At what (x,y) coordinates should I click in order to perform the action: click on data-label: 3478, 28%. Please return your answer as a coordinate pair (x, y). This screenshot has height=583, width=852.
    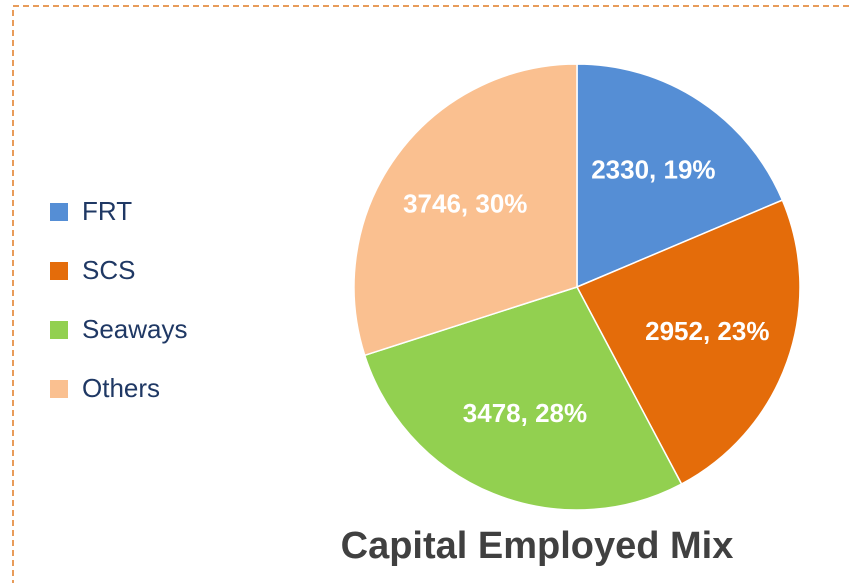
    Looking at the image, I should click on (525, 413).